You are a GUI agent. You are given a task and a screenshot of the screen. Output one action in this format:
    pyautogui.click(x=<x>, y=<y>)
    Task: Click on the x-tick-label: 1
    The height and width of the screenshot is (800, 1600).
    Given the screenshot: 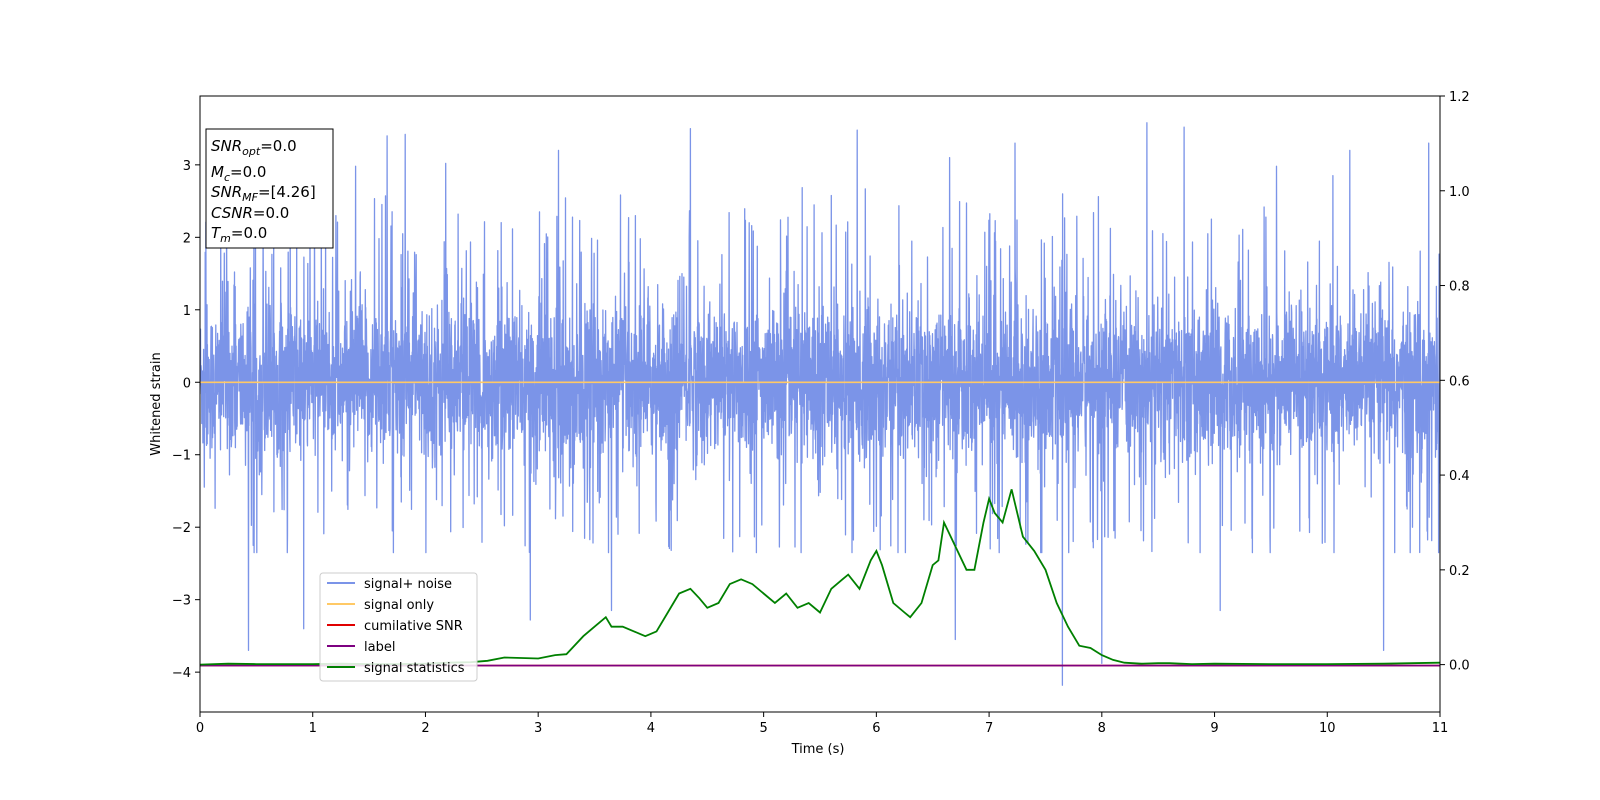 What is the action you would take?
    pyautogui.click(x=313, y=728)
    